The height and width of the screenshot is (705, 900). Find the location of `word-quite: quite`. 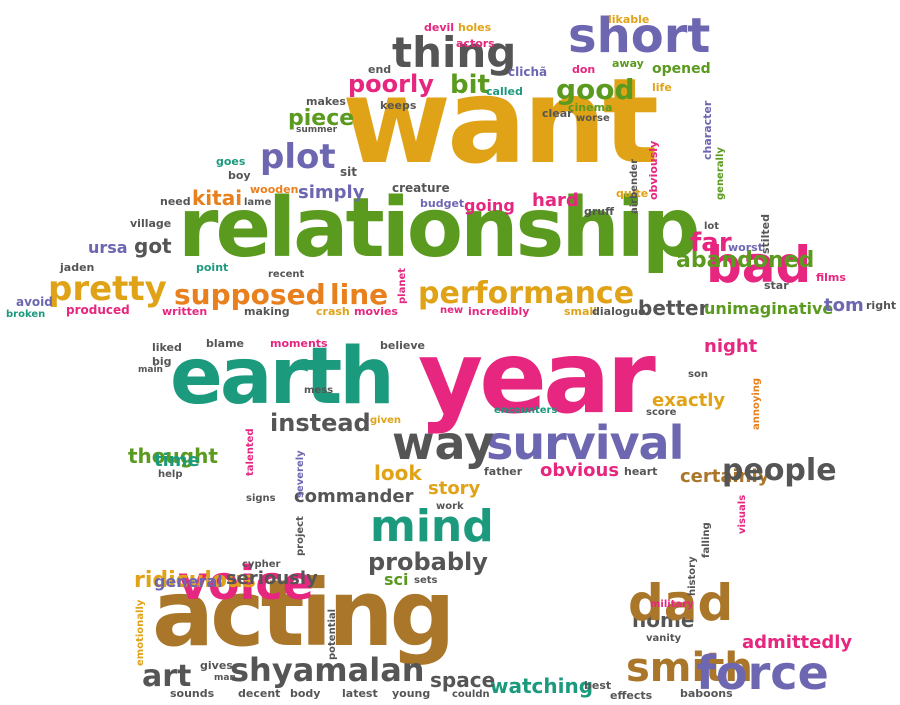

word-quite: quite is located at coordinates (632, 193).